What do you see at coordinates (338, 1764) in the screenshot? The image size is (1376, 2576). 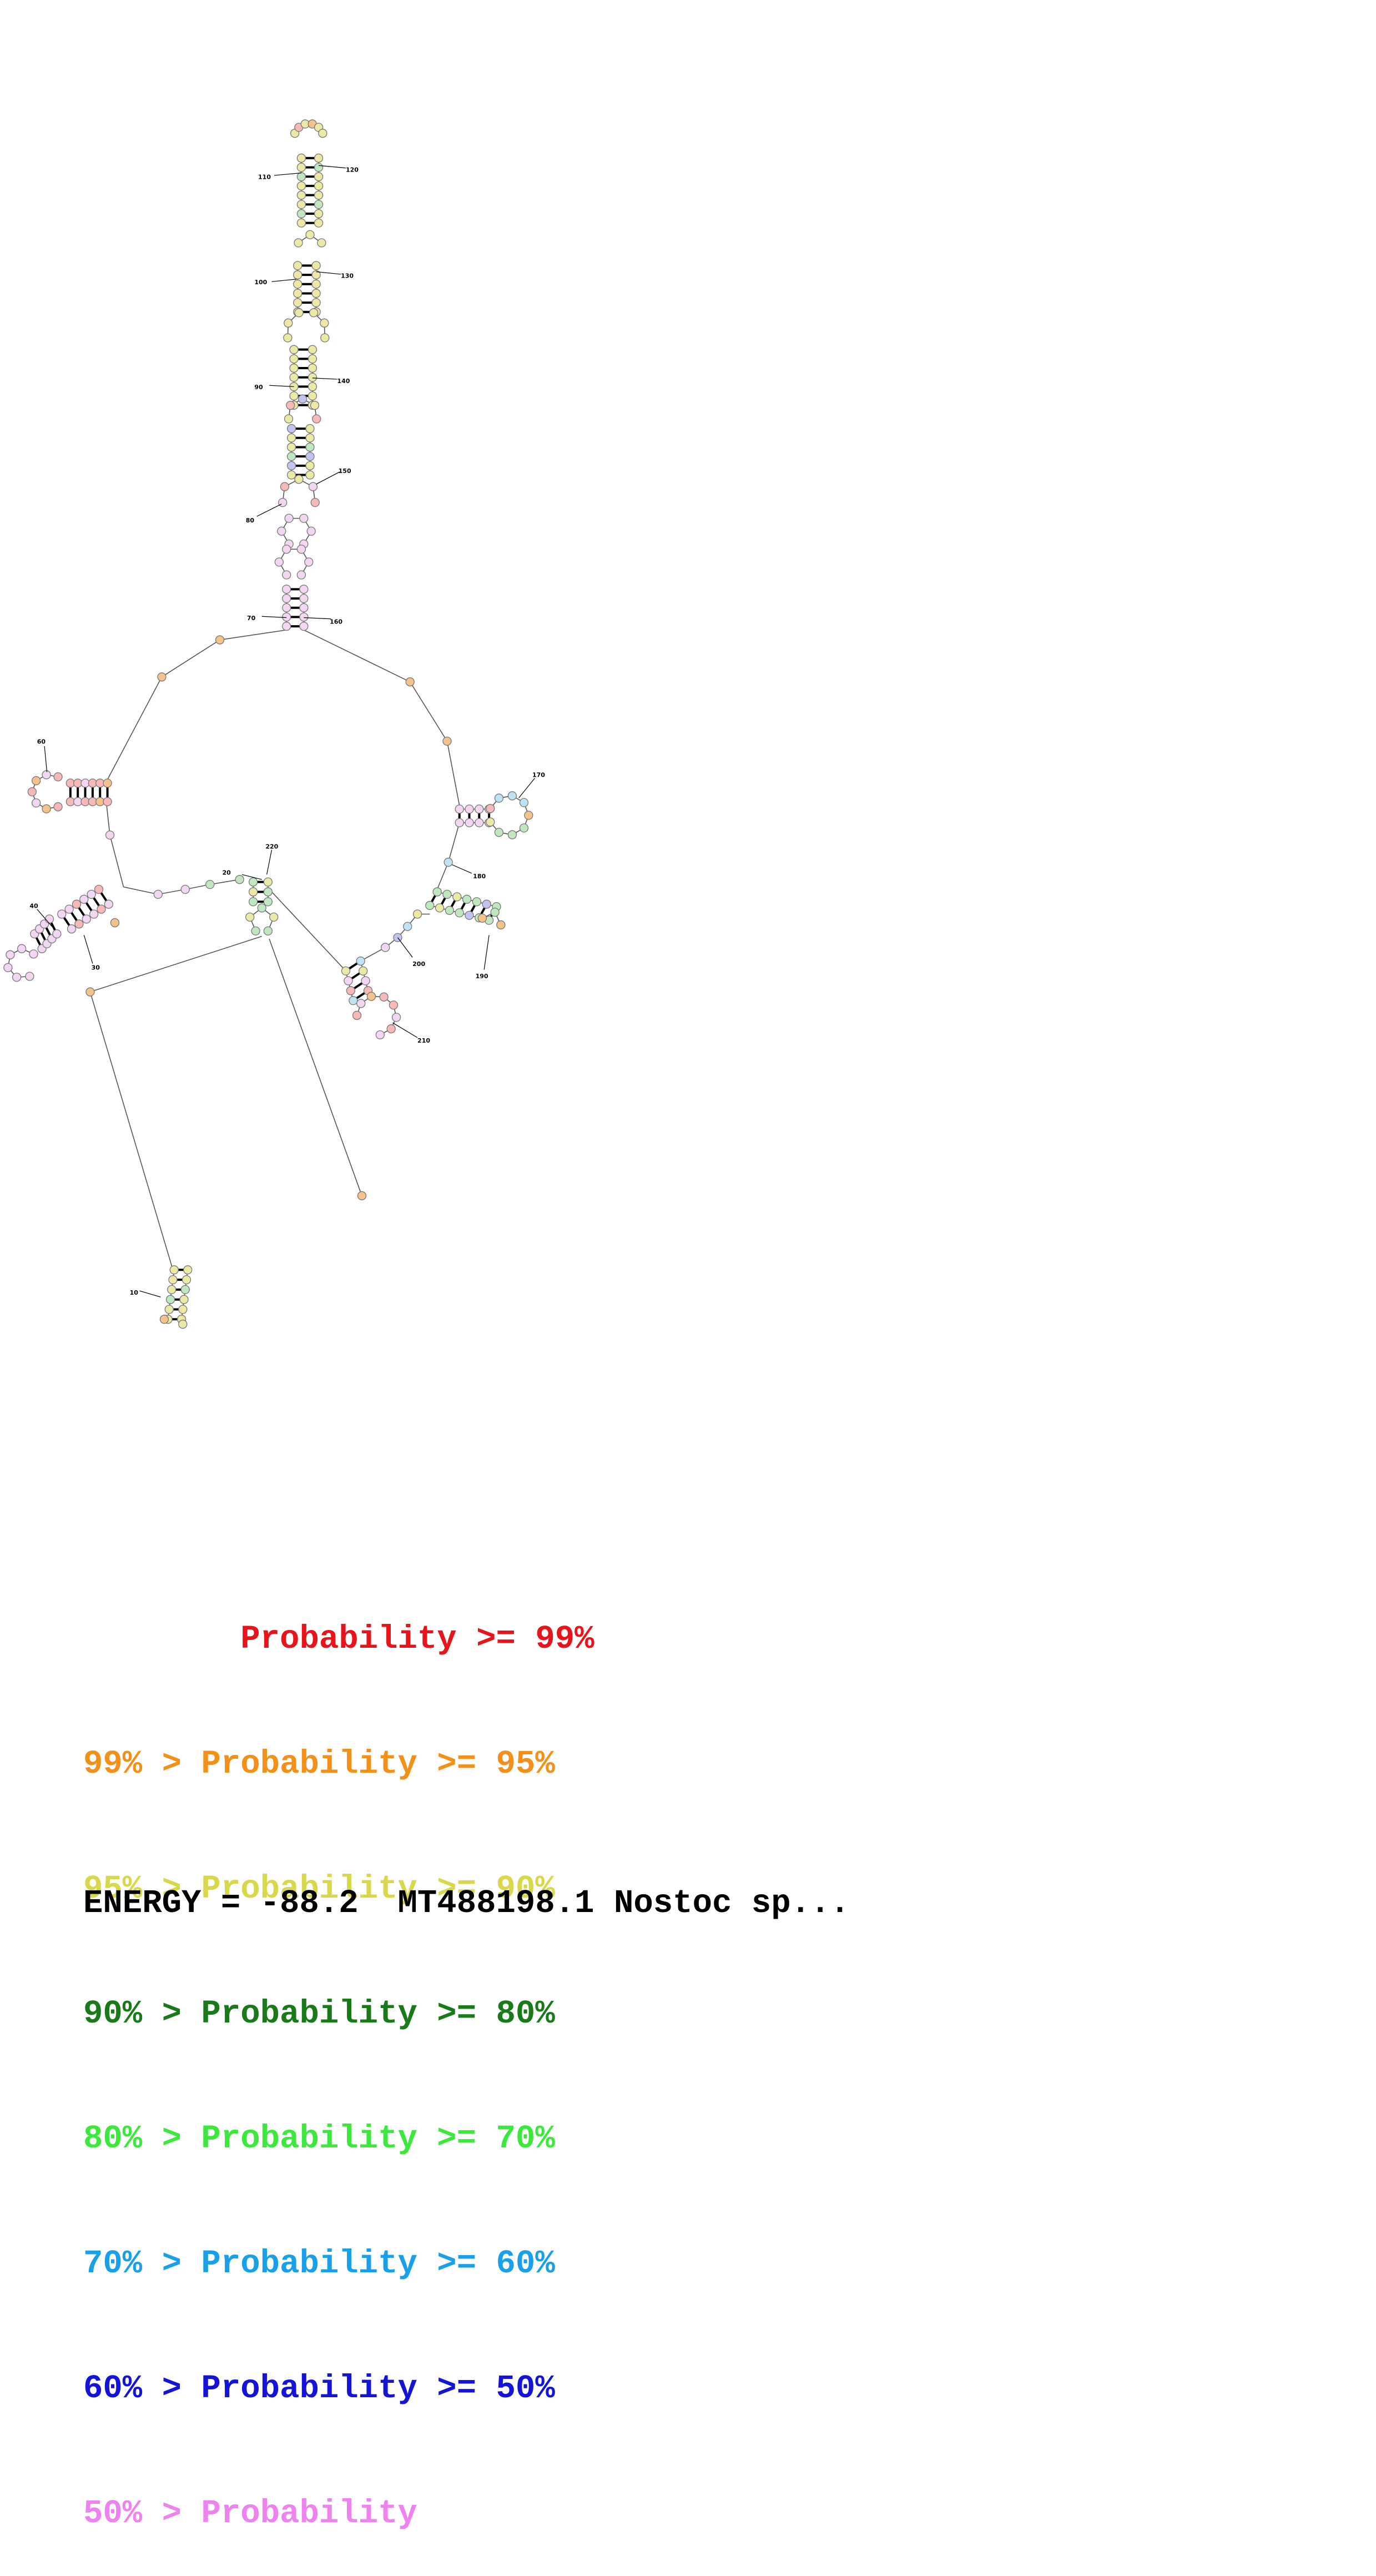 I see `legend-row-95: 99% > Probability >= 95%` at bounding box center [338, 1764].